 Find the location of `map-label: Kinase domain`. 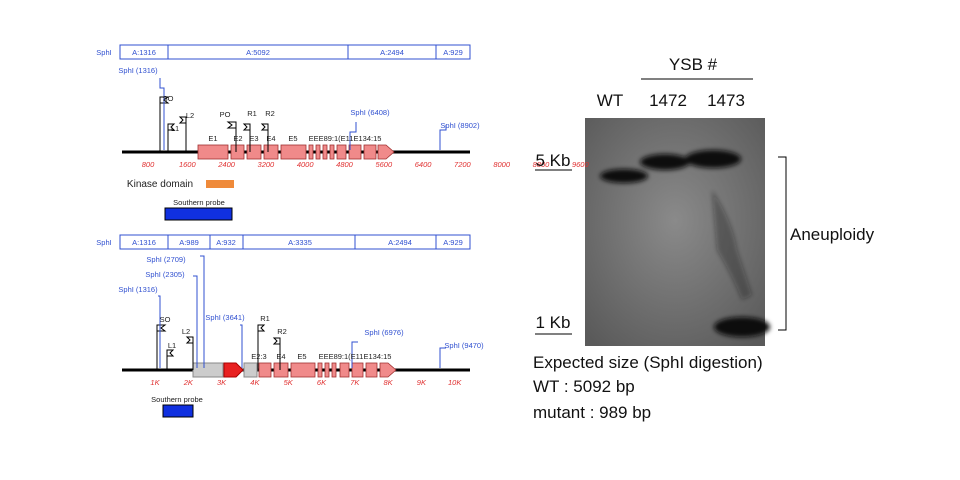

map-label: Kinase domain is located at coordinates (160, 184).